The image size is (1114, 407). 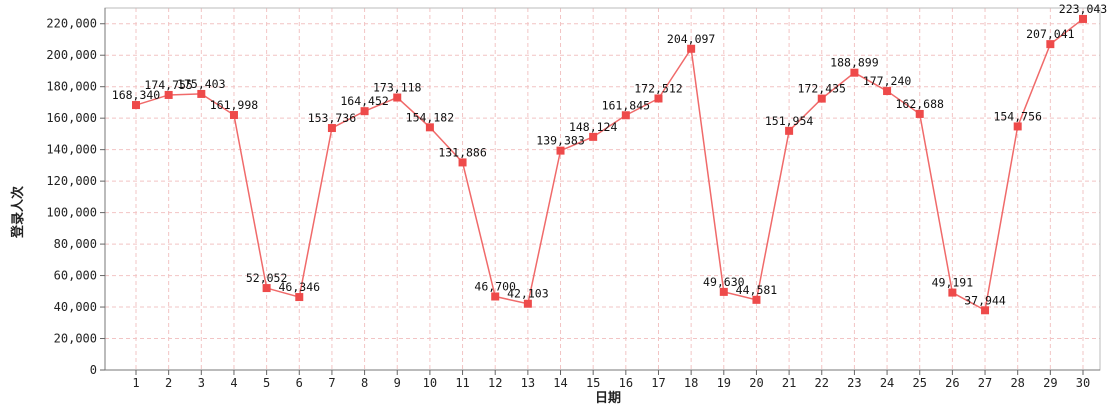 What do you see at coordinates (593, 127) in the screenshot?
I see `data-point-label: 148,124` at bounding box center [593, 127].